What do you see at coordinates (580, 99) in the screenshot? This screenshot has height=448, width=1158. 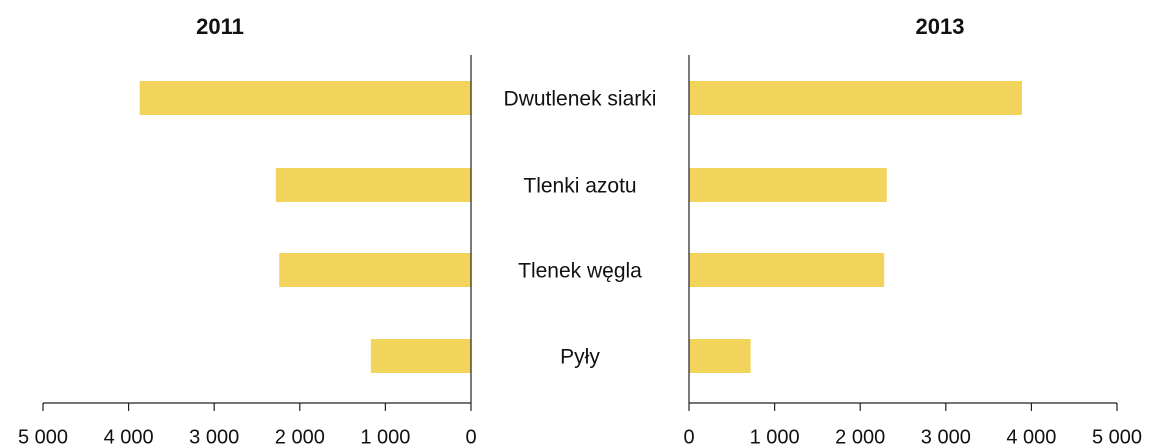 I see `category-label: Dwutlenek siarki` at bounding box center [580, 99].